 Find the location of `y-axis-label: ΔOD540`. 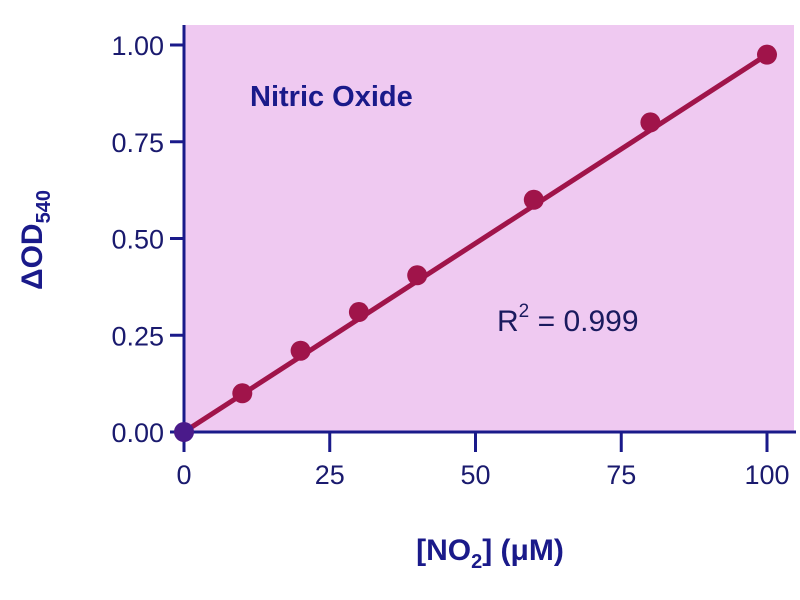

y-axis-label: ΔOD540 is located at coordinates (35, 240).